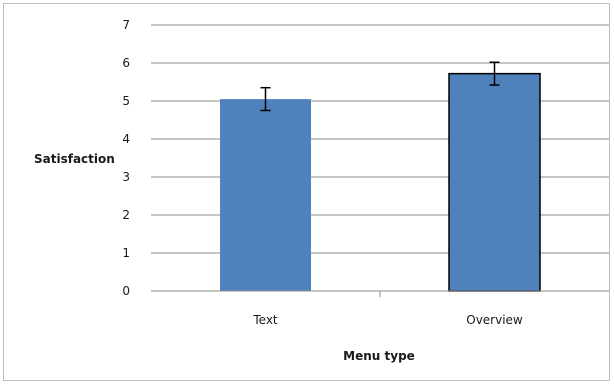 The width and height of the screenshot is (614, 385). What do you see at coordinates (379, 356) in the screenshot?
I see `x-axis-label: Menu type` at bounding box center [379, 356].